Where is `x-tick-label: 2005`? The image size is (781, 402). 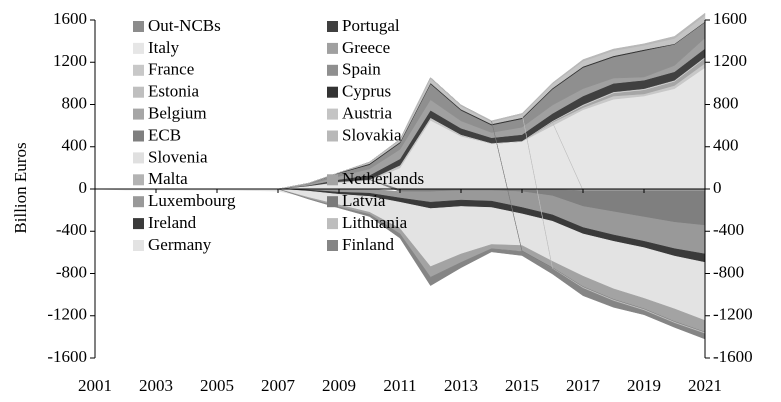 x-tick-label: 2005 is located at coordinates (217, 385).